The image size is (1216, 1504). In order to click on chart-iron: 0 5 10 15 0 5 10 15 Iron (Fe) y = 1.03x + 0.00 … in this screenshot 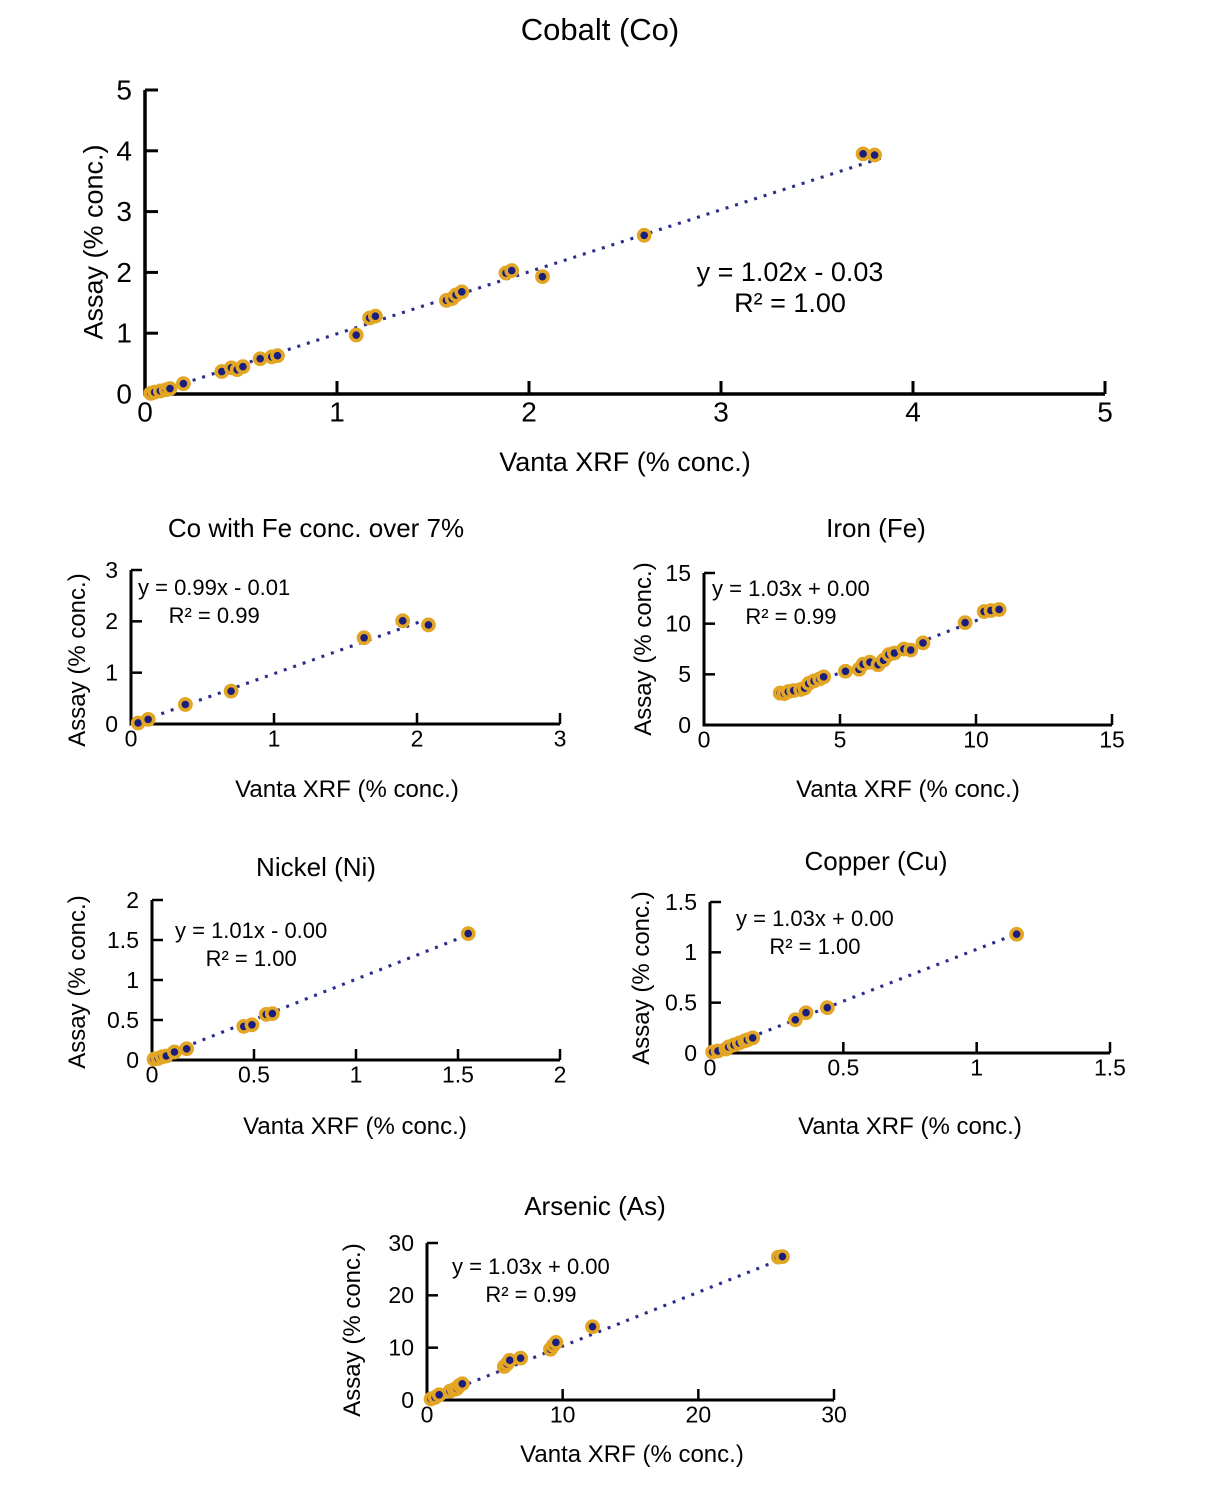, I will do `click(912, 665)`.